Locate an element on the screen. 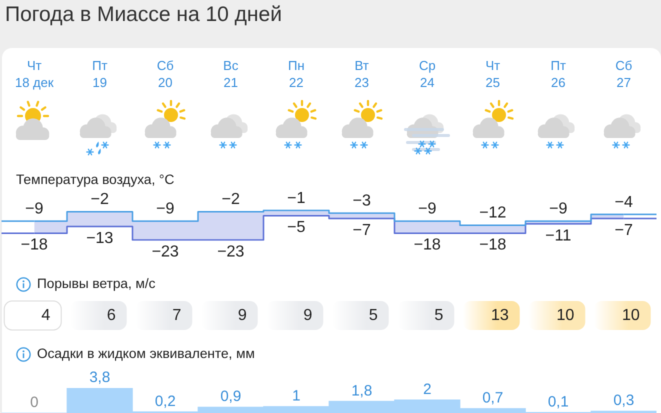 This screenshot has height=413, width=661. x-tick-label: Сб 20 is located at coordinates (165, 74).